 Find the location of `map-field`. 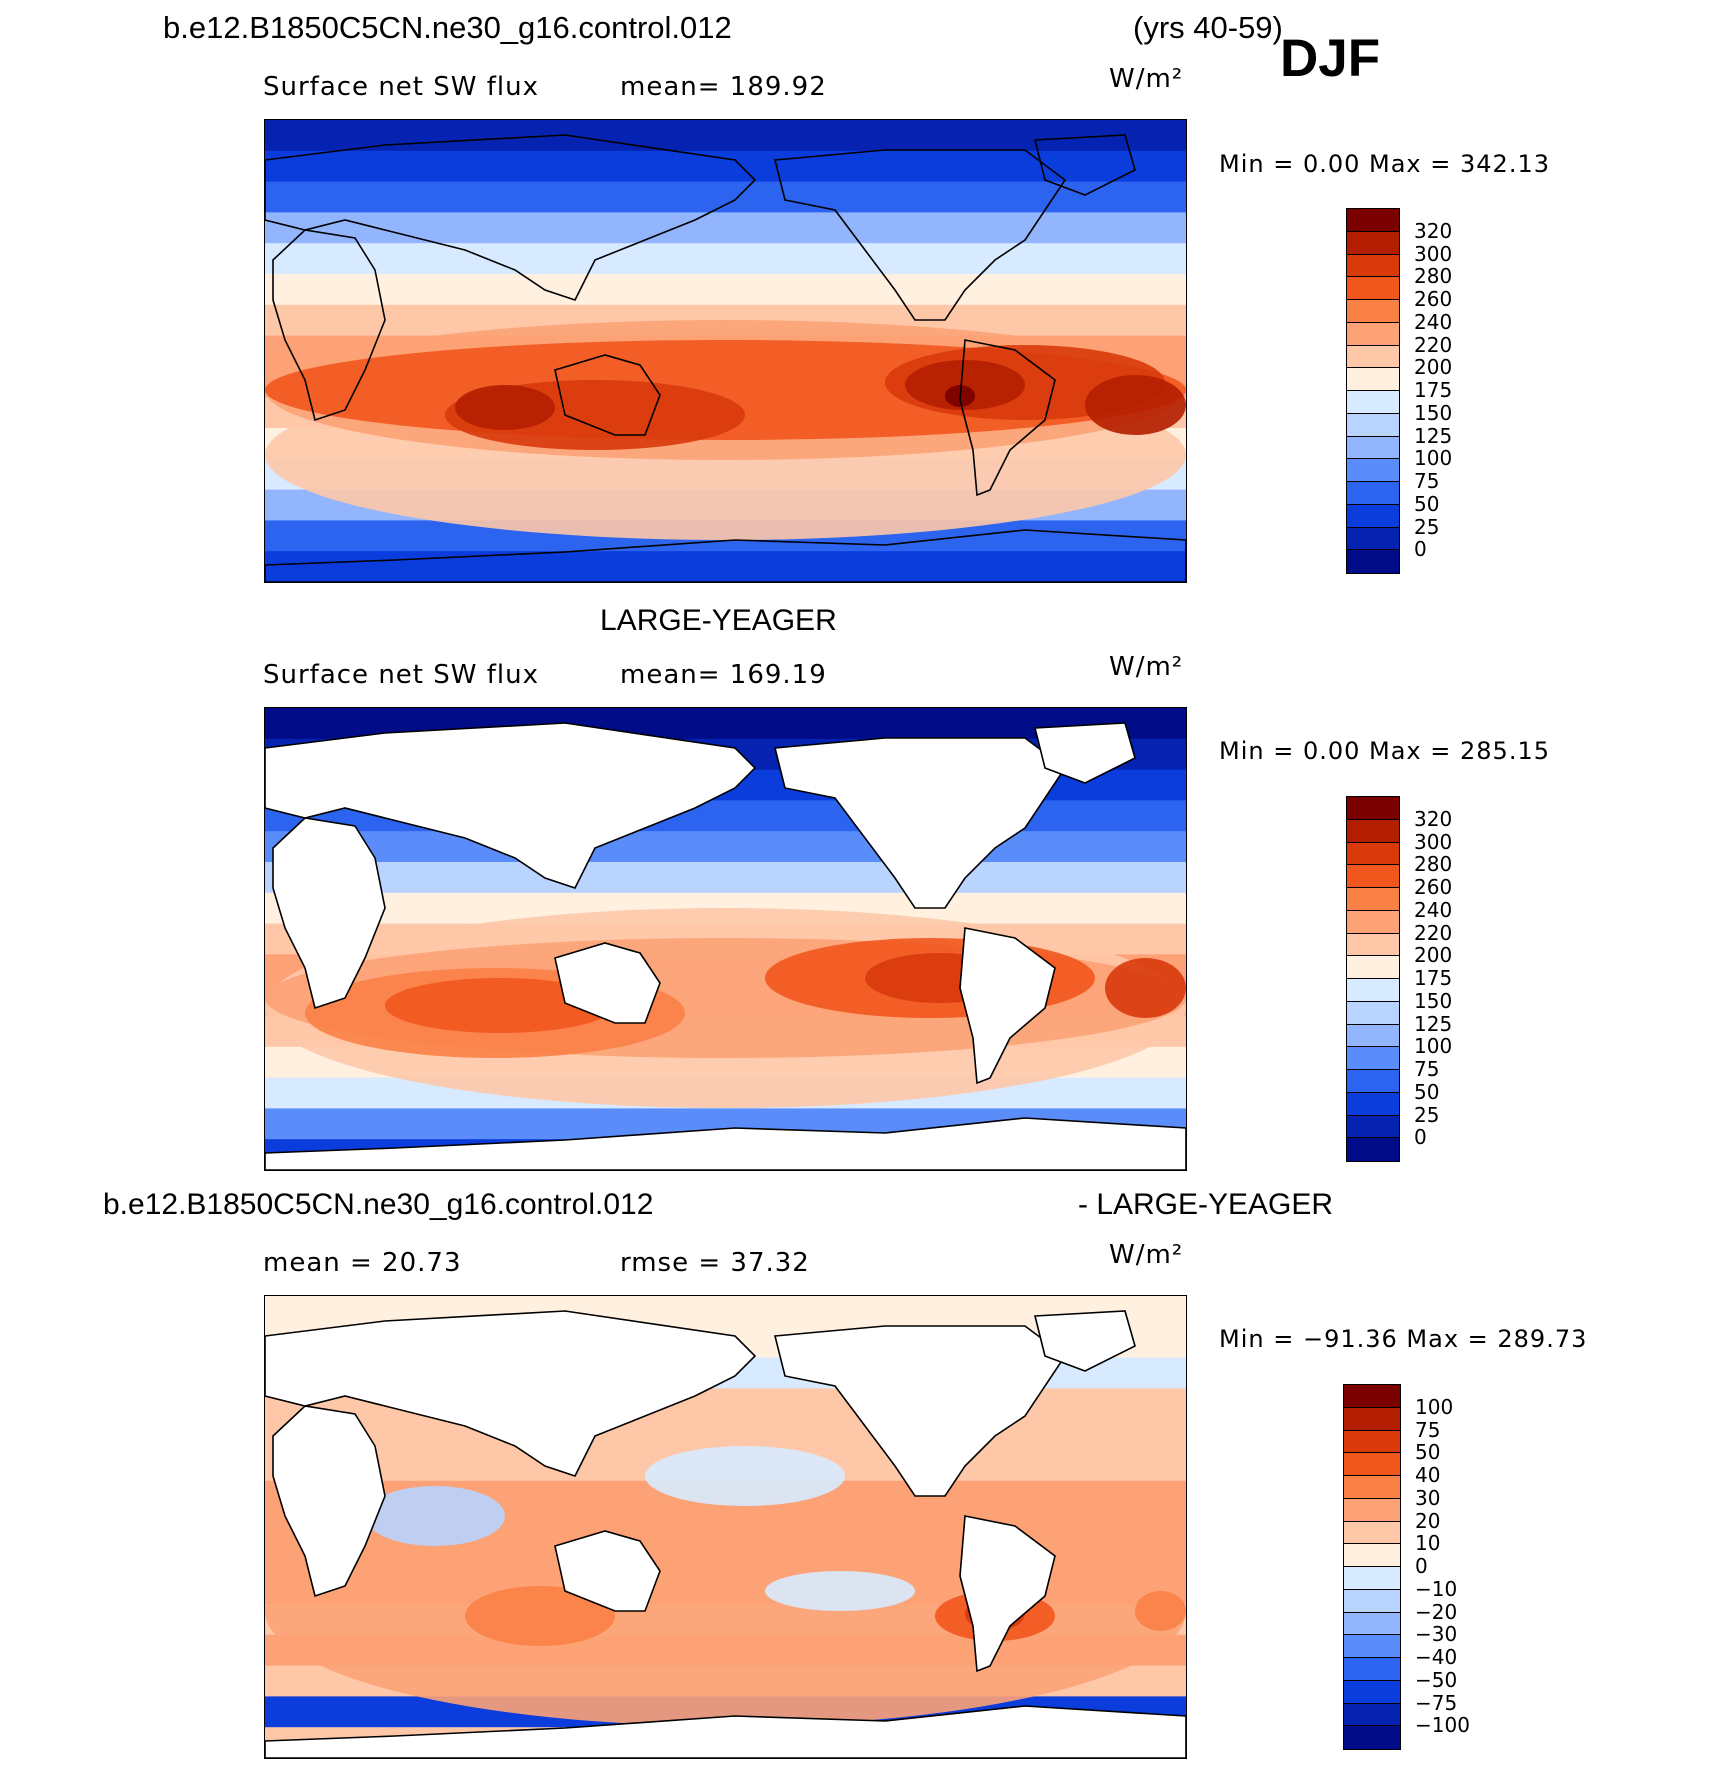

map-field is located at coordinates (725, 351).